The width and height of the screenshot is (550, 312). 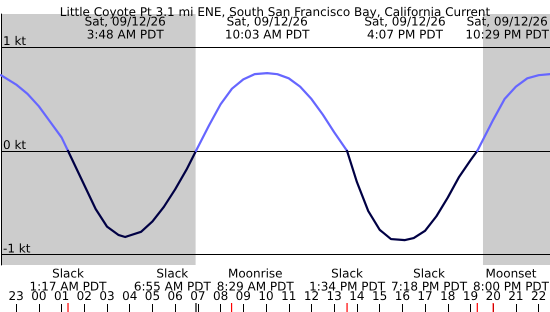 I want to click on x-tick-label: 02, so click(x=84, y=296).